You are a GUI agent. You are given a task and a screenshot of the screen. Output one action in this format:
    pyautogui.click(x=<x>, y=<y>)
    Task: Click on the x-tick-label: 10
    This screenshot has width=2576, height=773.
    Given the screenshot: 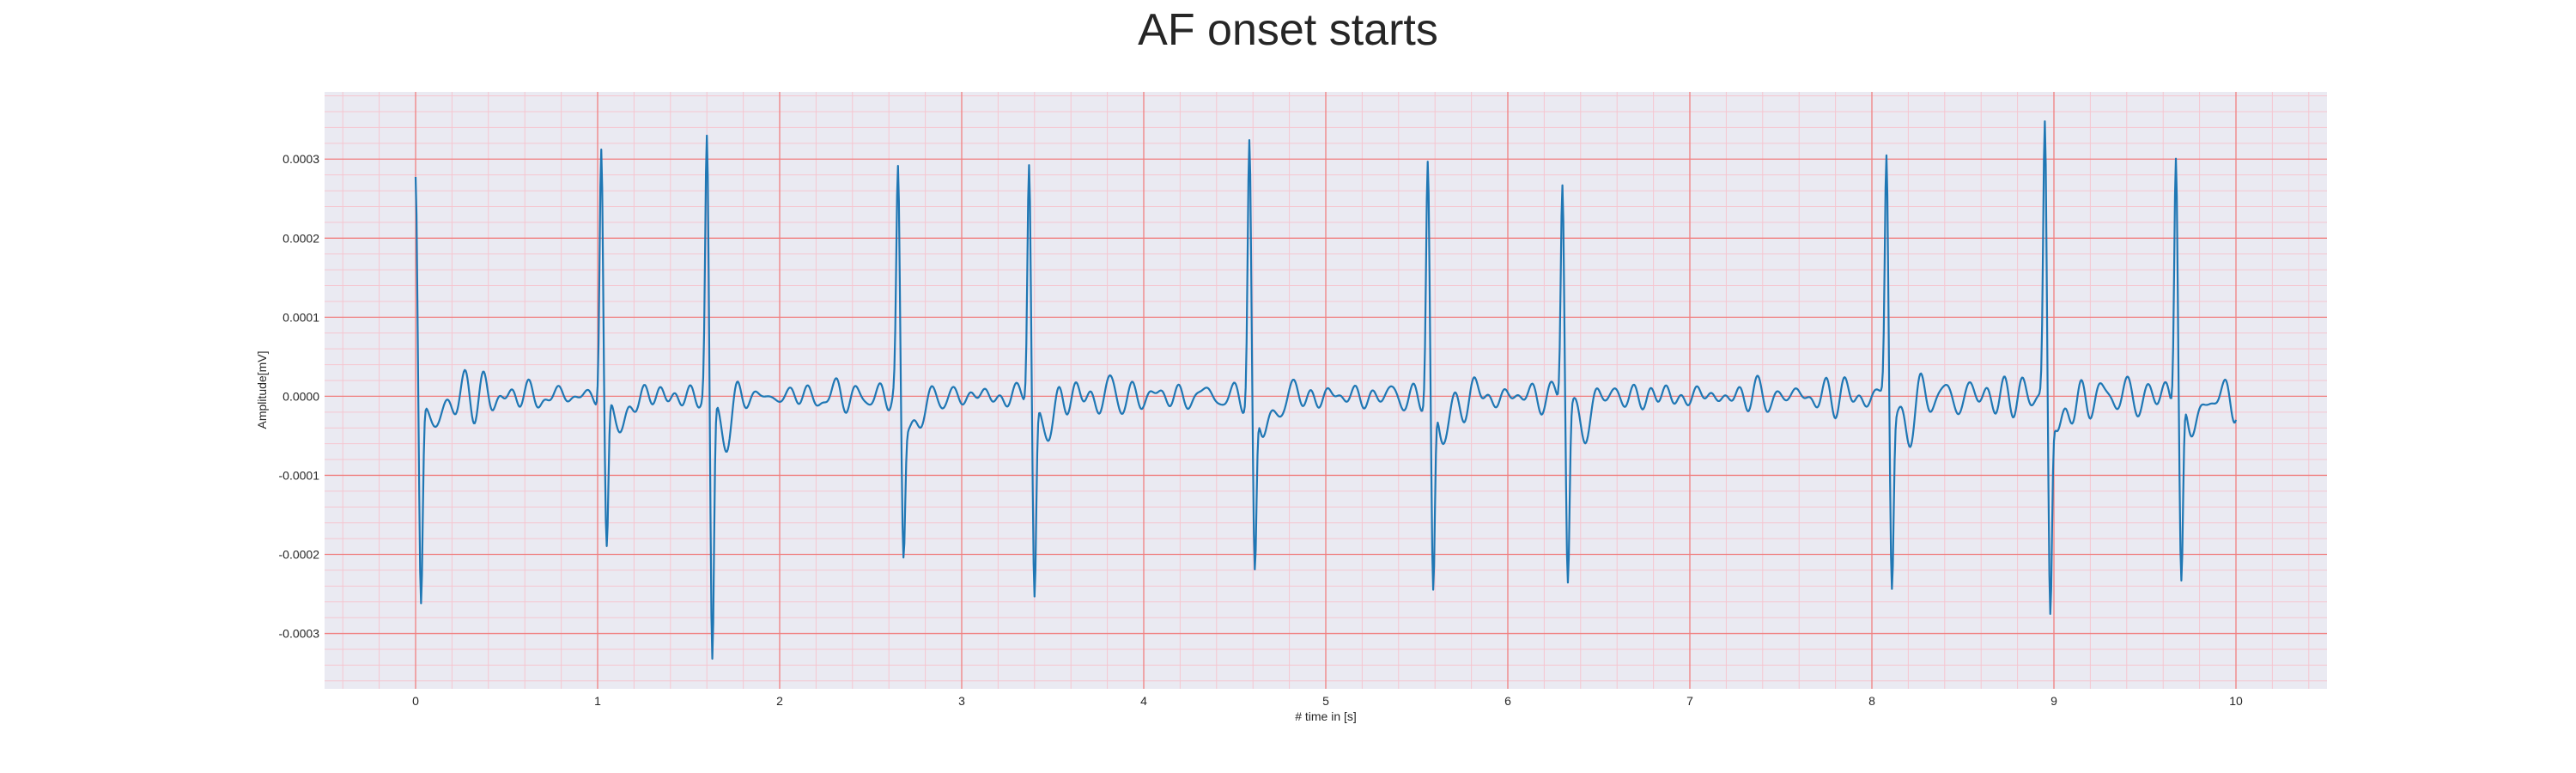 What is the action you would take?
    pyautogui.click(x=2236, y=701)
    